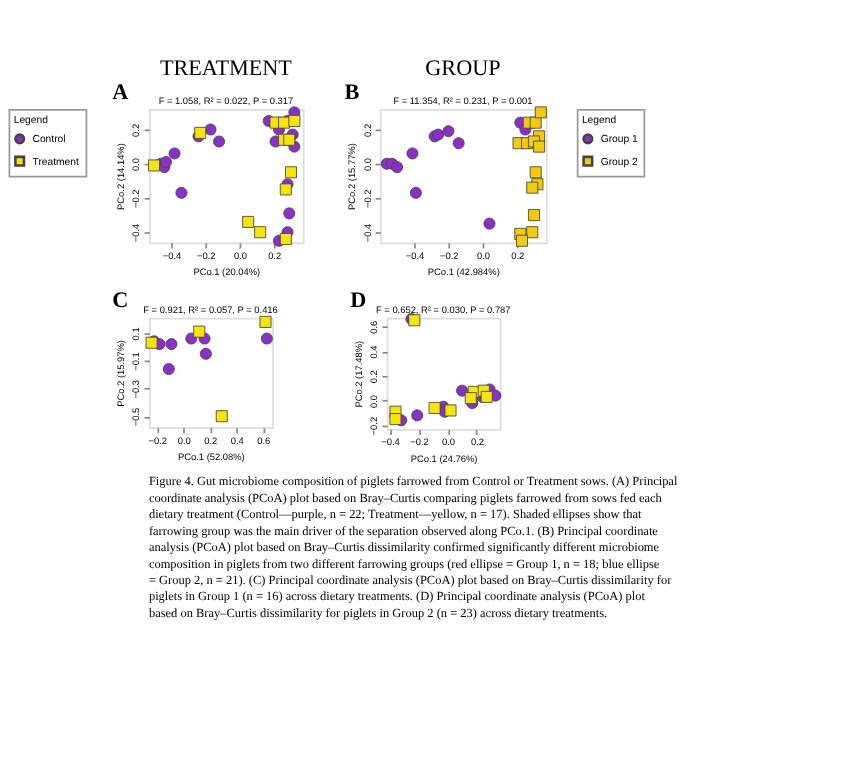  Describe the element at coordinates (226, 68) in the screenshot. I see `text: TREATMENT` at that location.